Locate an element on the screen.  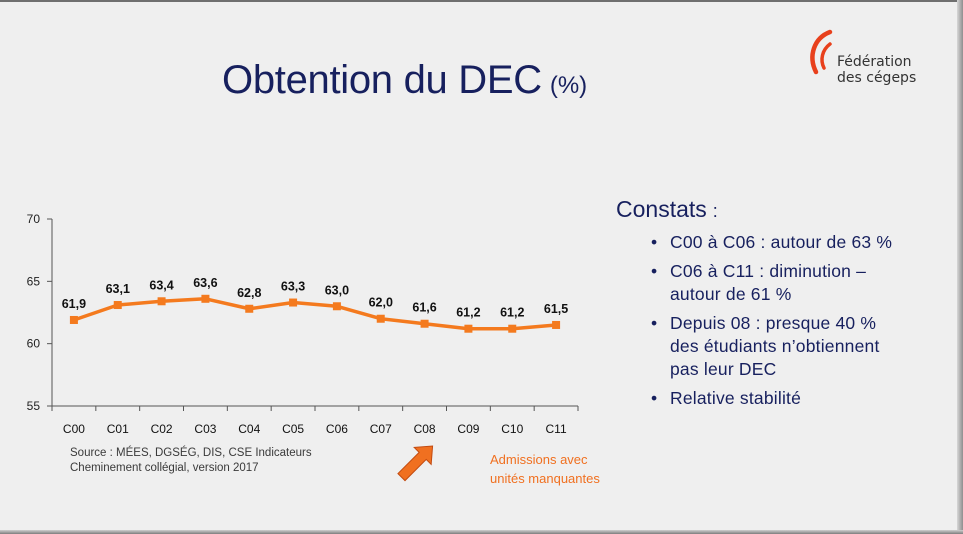
title-unit: (%) is located at coordinates (568, 85).